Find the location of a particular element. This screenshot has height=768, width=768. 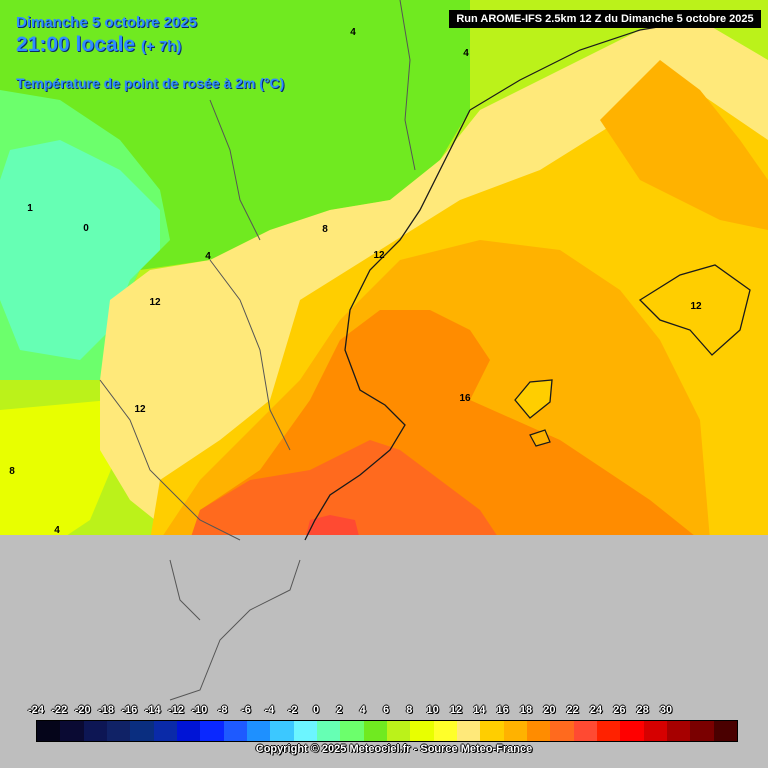

scale-label: 2 is located at coordinates (339, 710).